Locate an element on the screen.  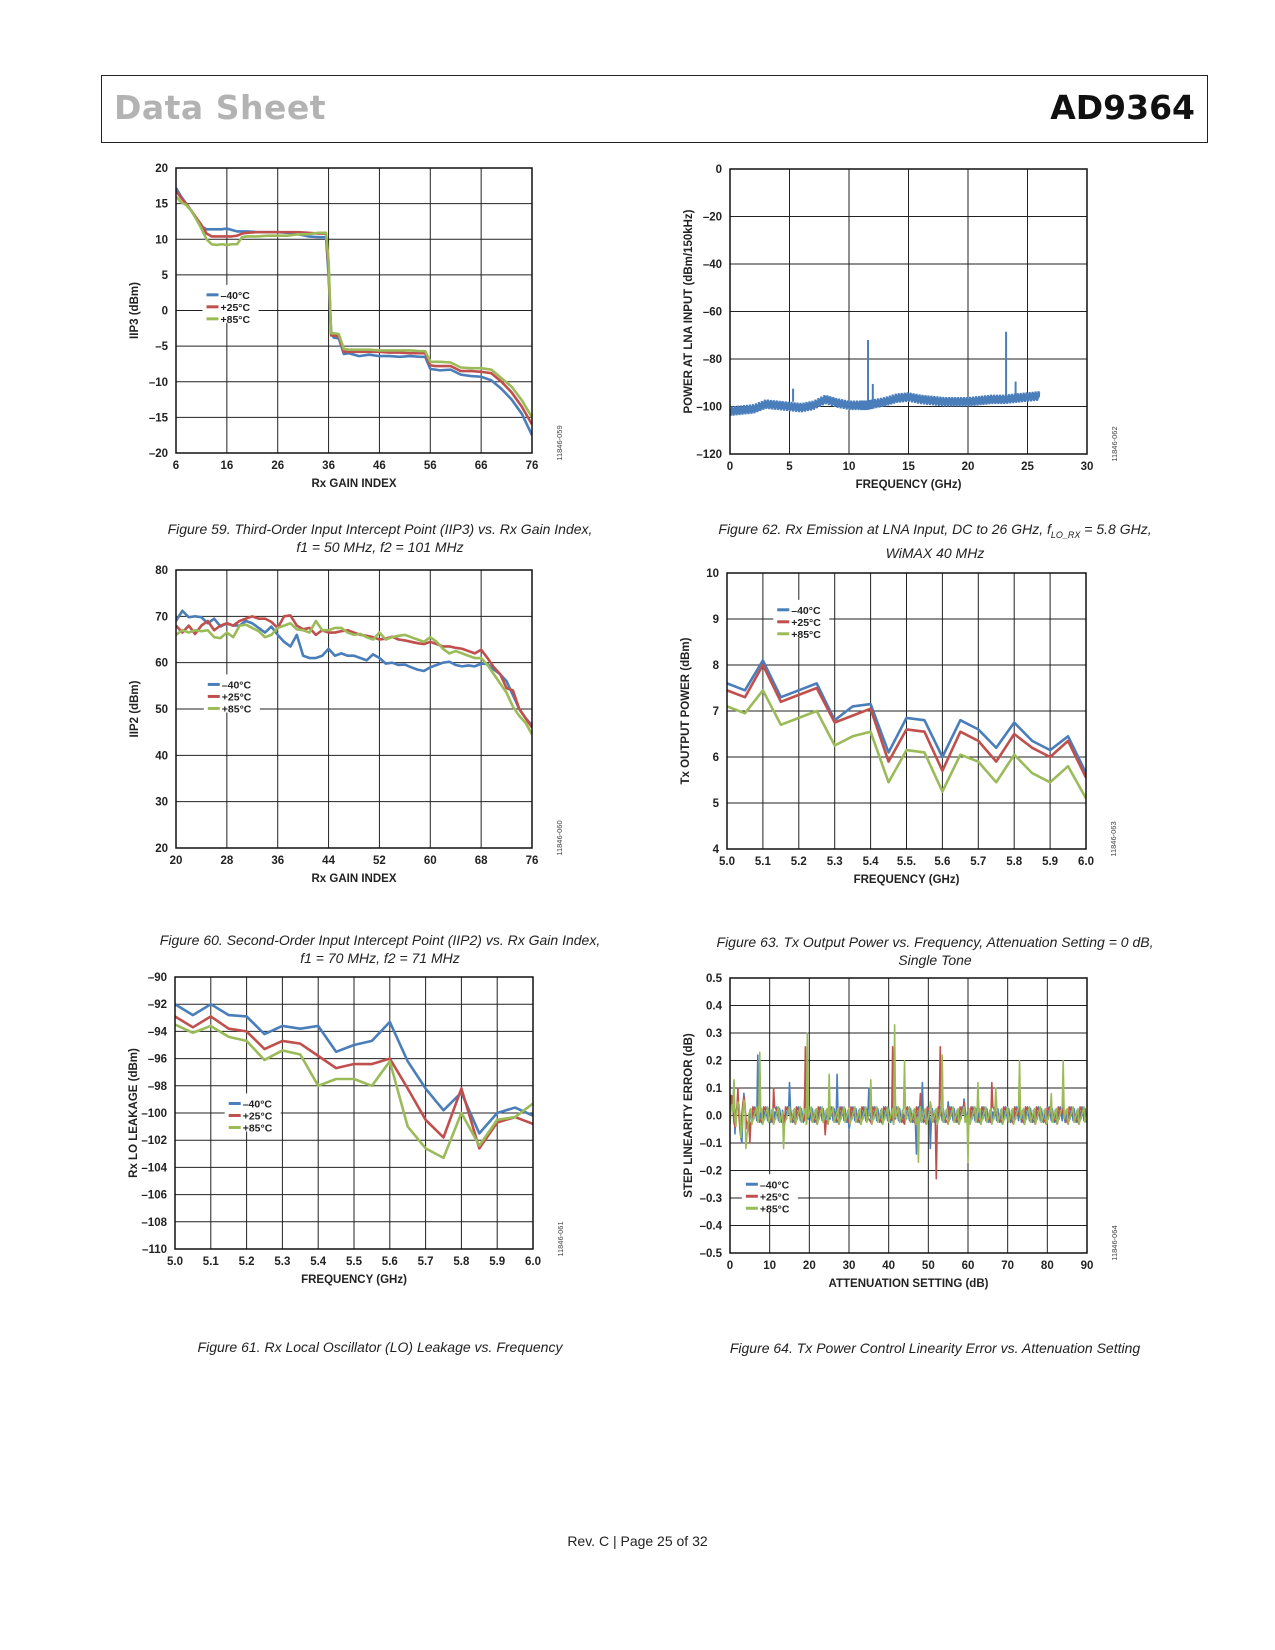
x-tick-label: 0 is located at coordinates (730, 1266).